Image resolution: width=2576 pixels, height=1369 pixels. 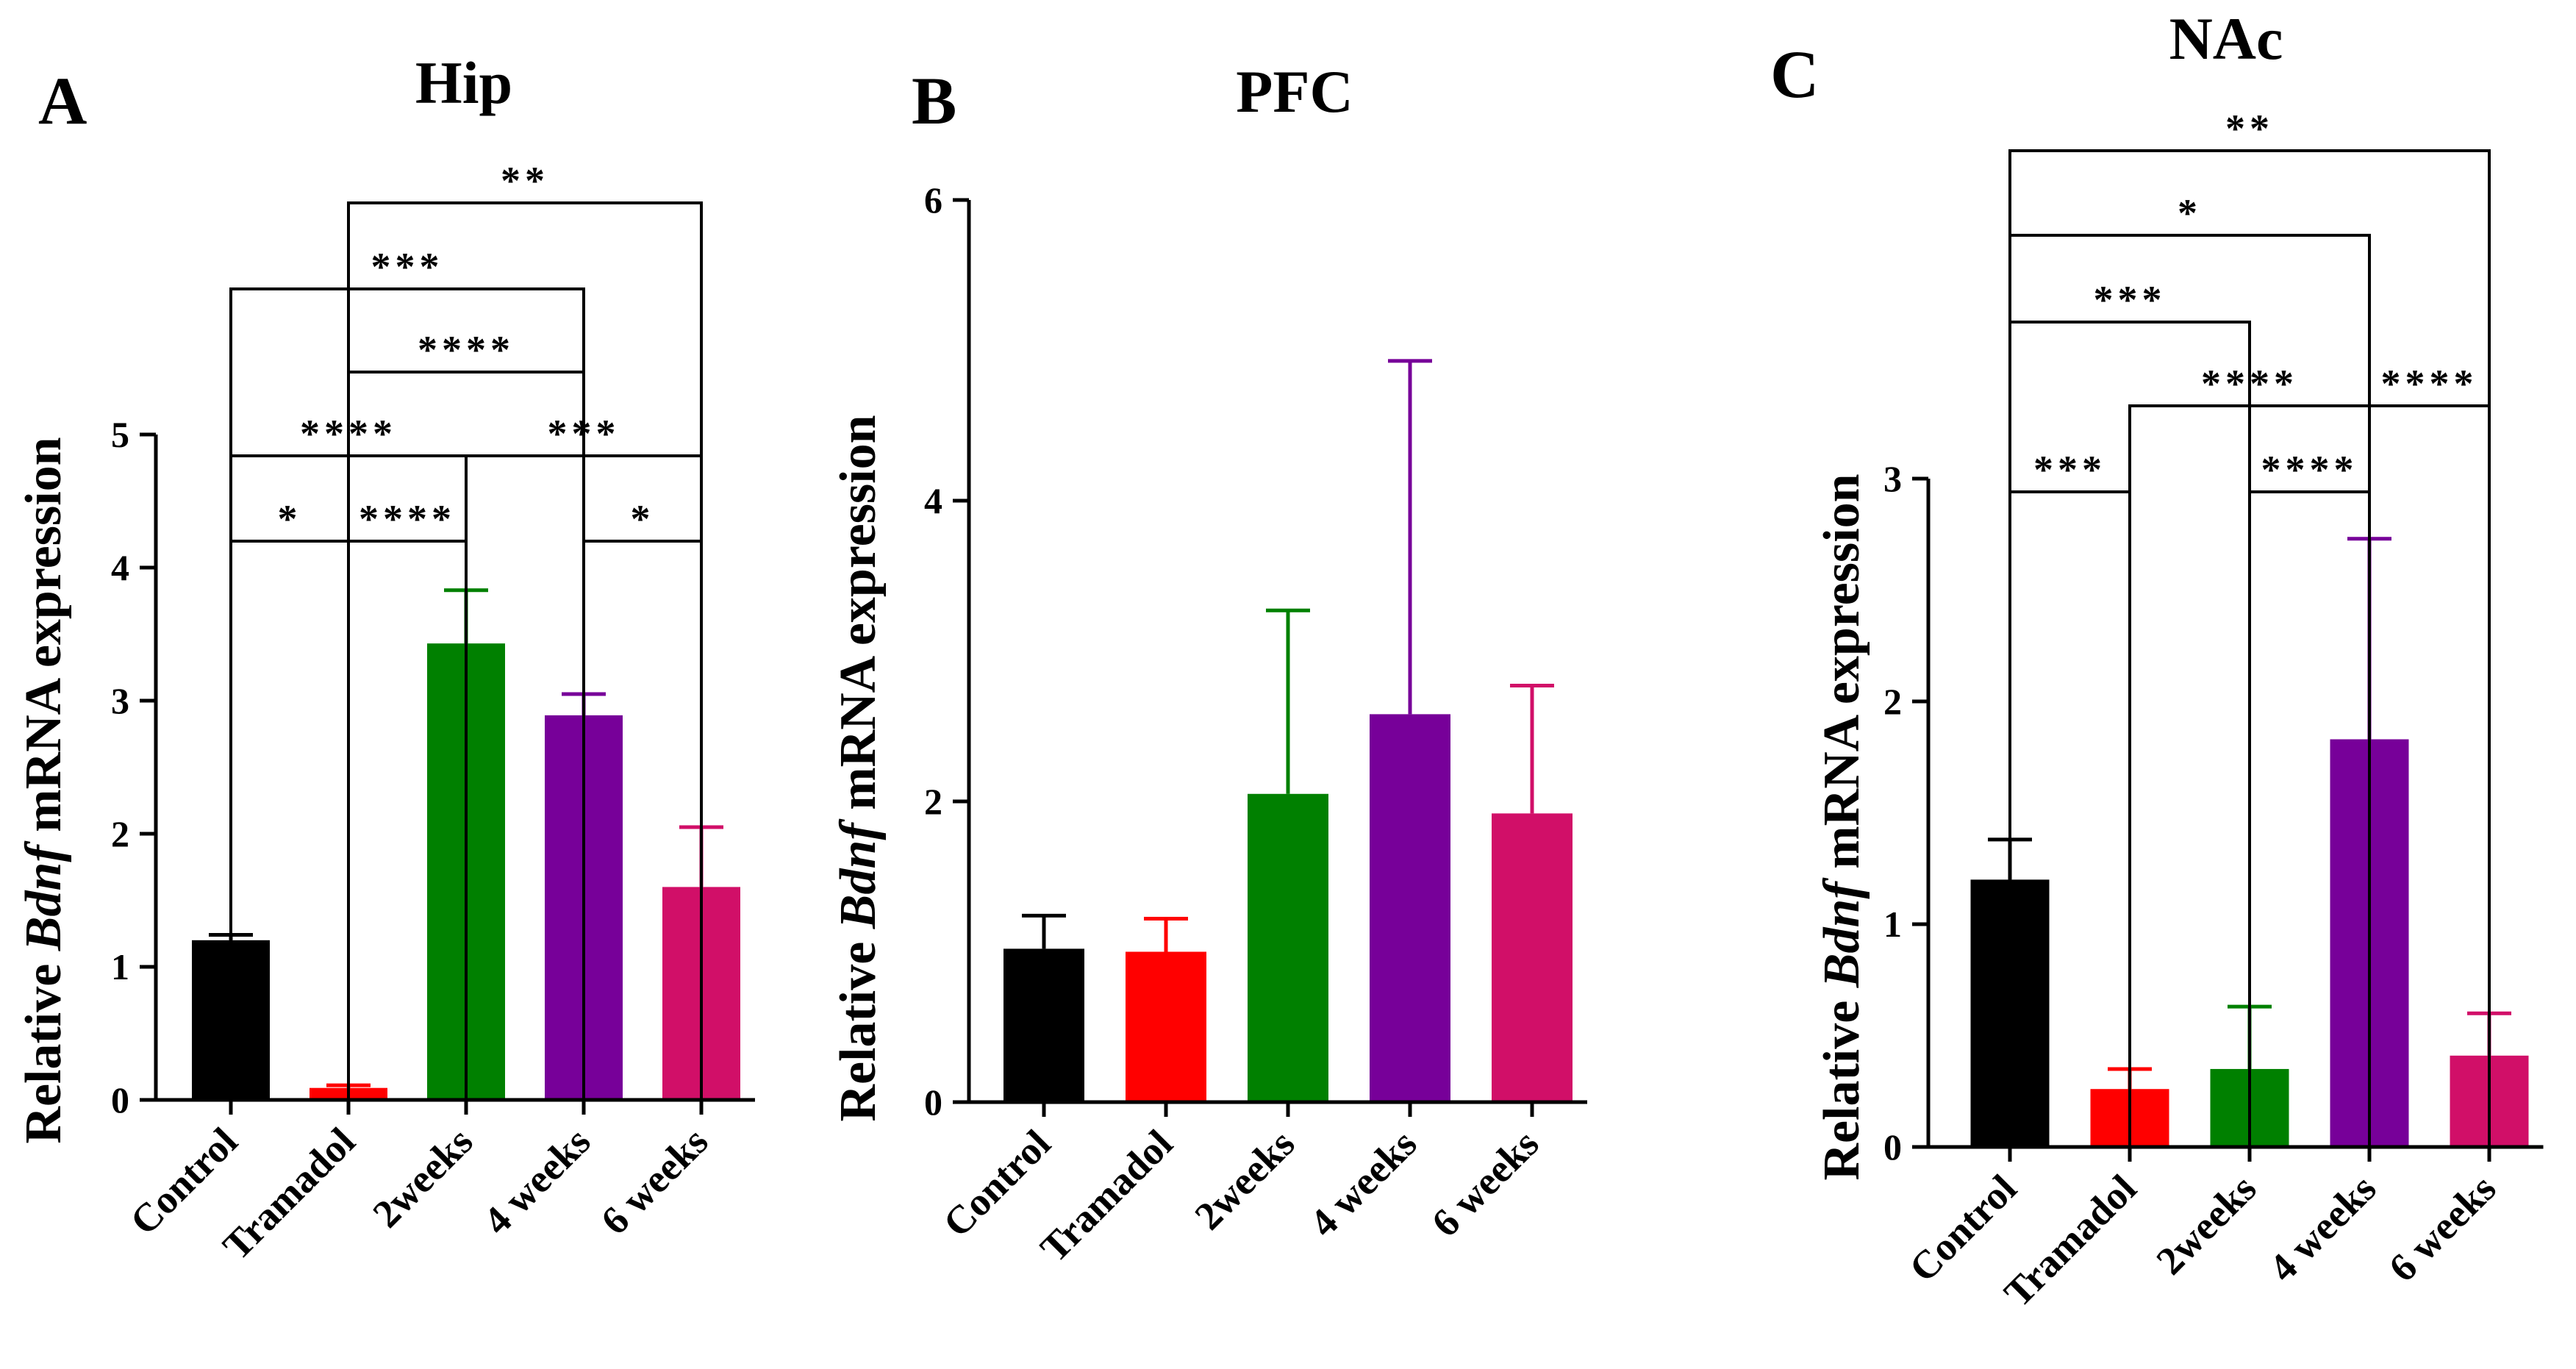 I want to click on panel-label: A, so click(x=62, y=100).